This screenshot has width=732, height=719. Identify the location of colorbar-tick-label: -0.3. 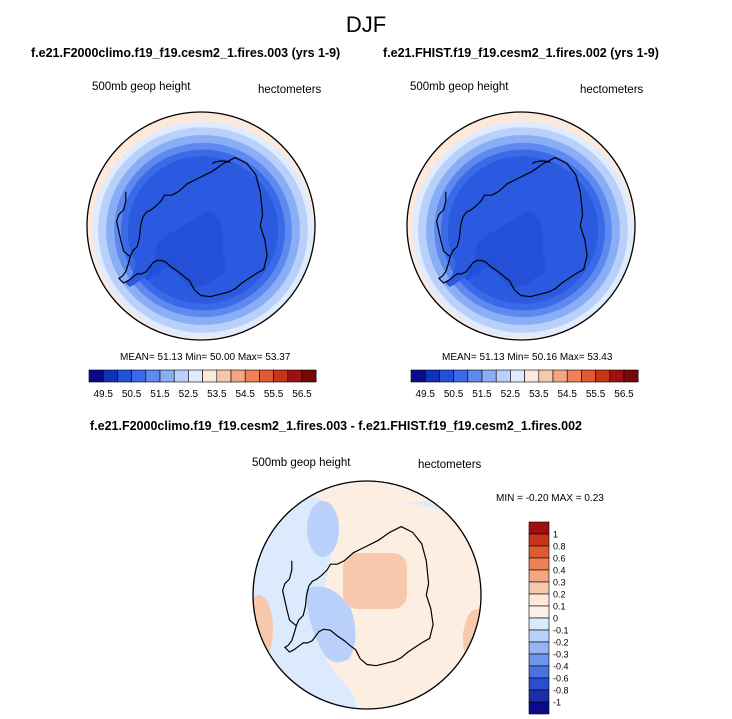
(561, 655).